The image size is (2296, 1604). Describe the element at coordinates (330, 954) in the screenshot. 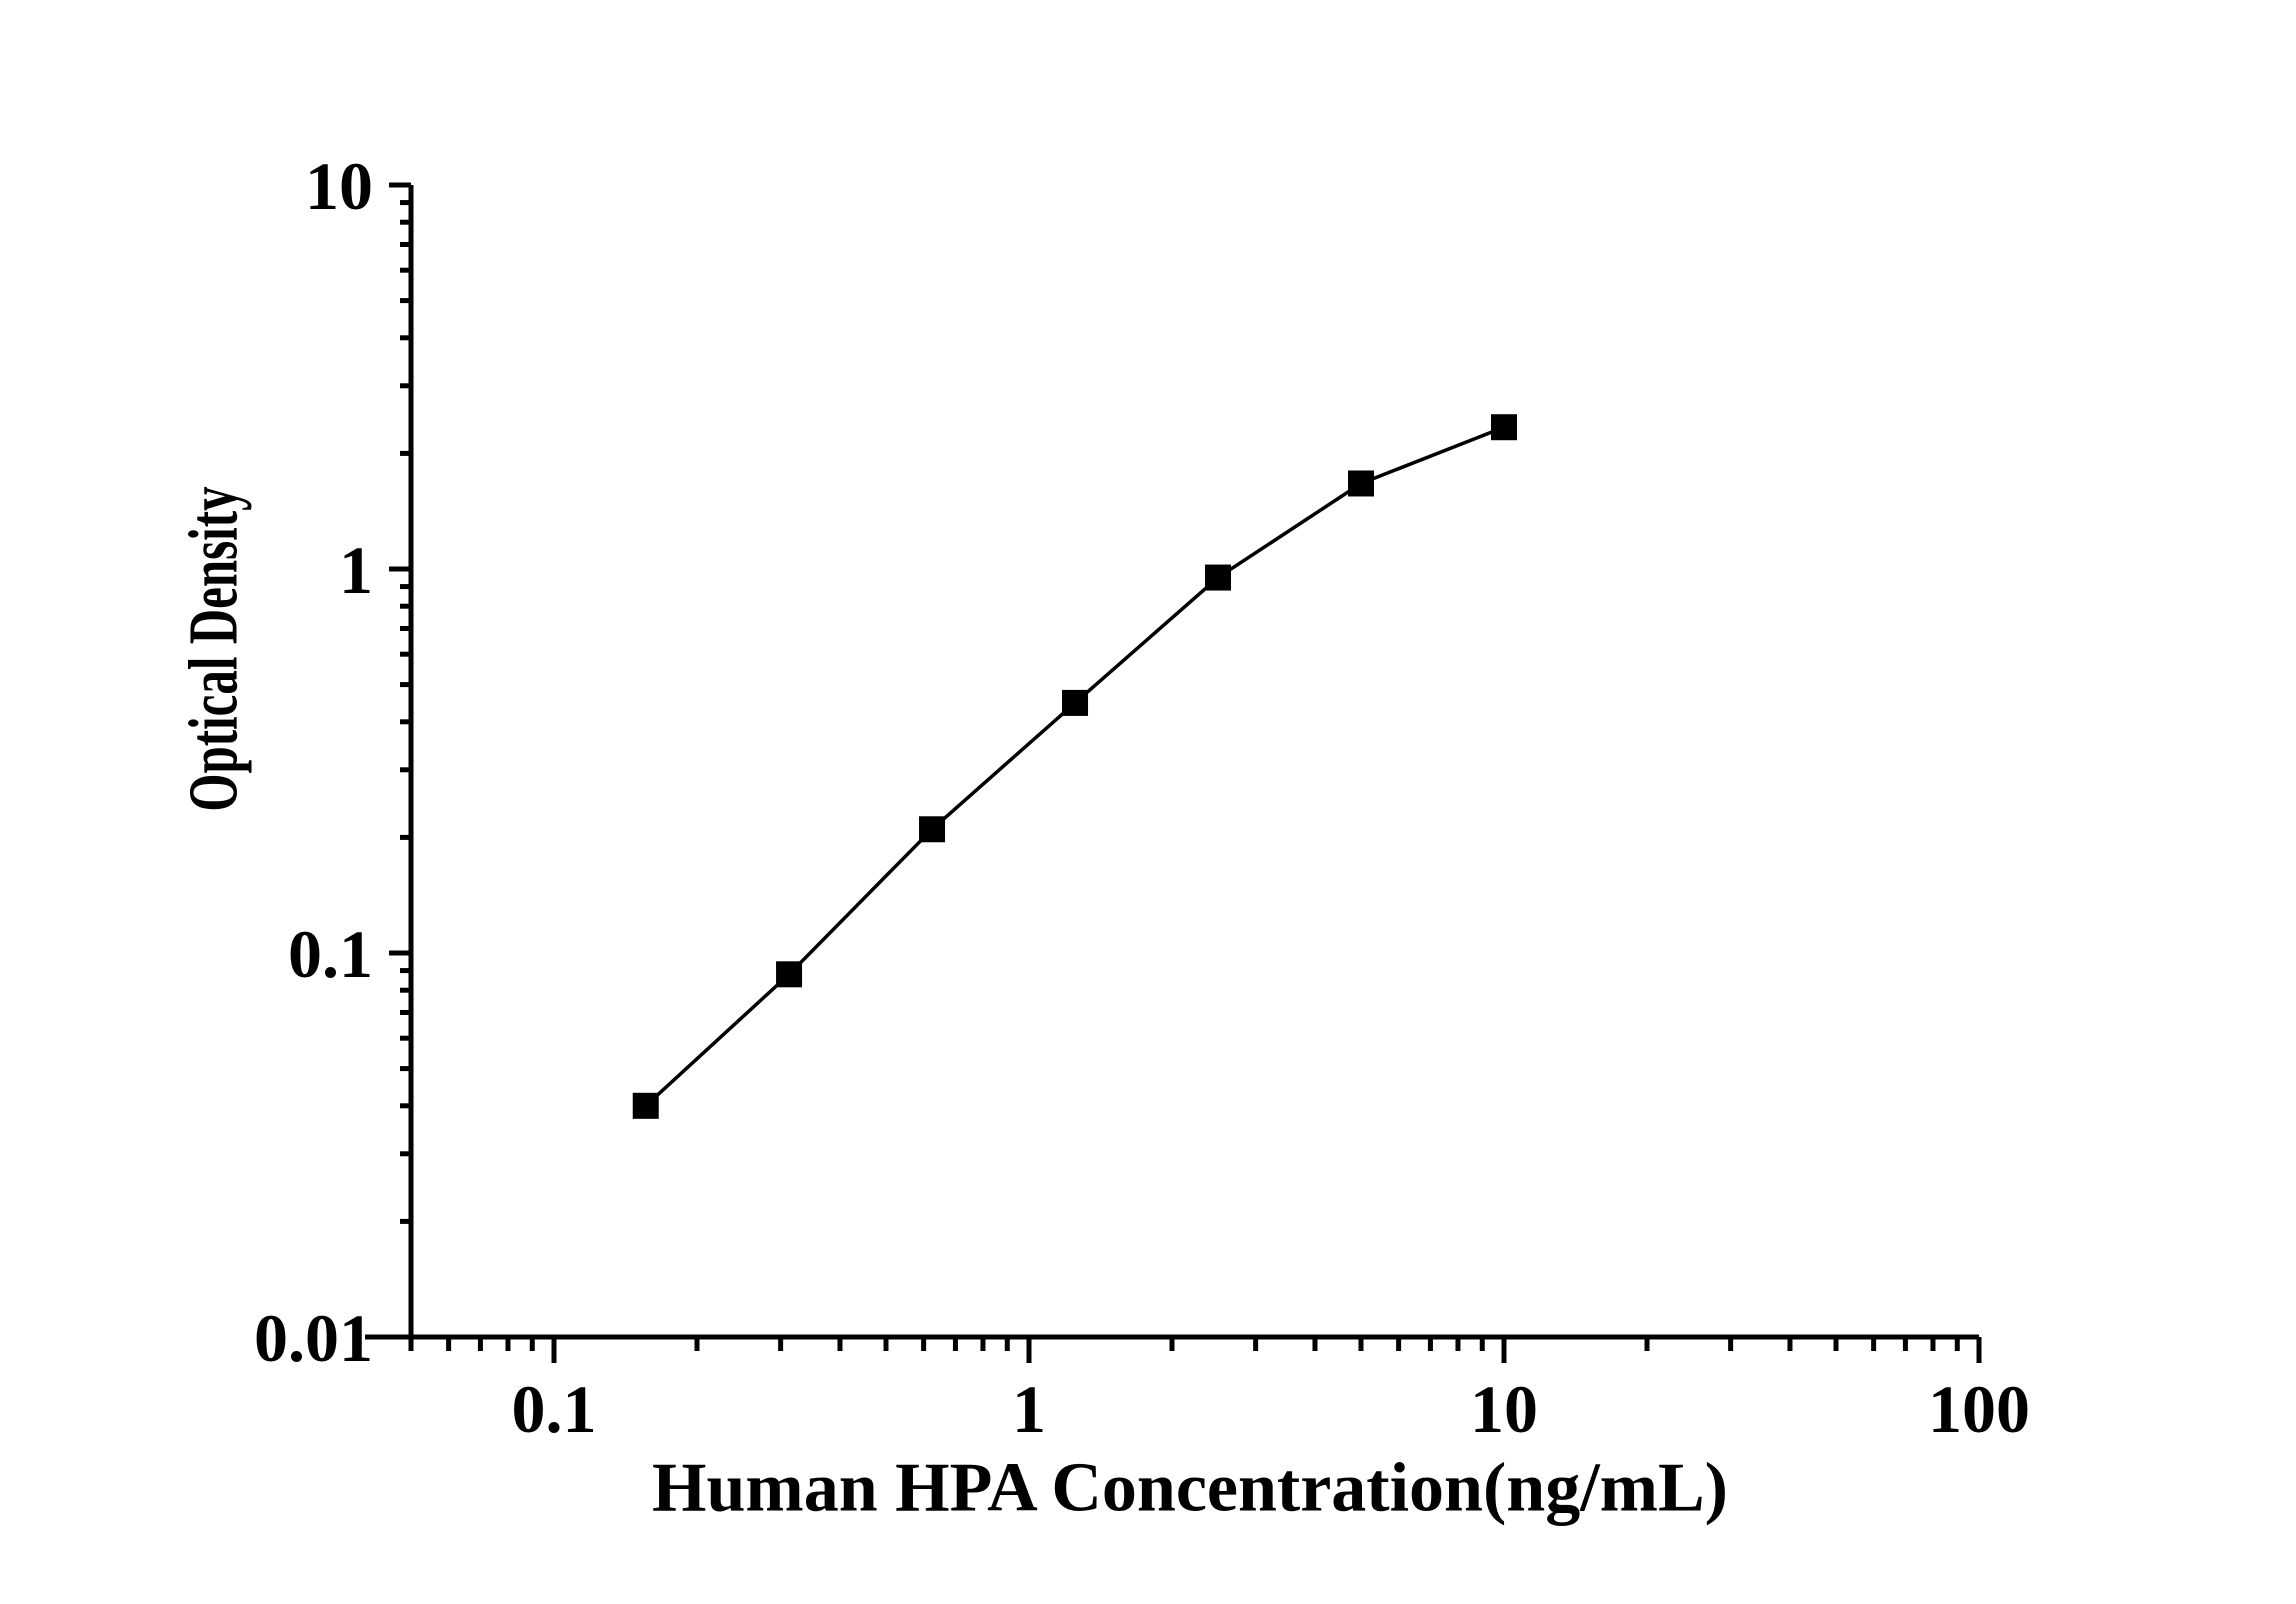

I see `y-tick-label: 0.1` at that location.